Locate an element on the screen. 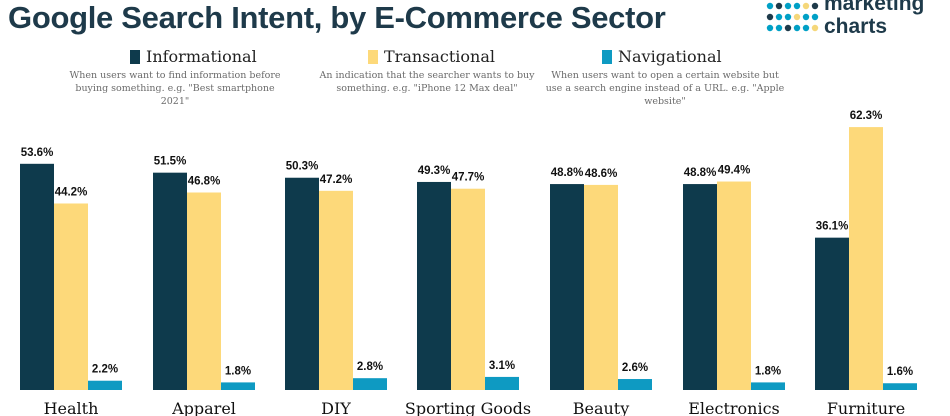 The image size is (950, 416). data-label: 48.6% is located at coordinates (601, 174).